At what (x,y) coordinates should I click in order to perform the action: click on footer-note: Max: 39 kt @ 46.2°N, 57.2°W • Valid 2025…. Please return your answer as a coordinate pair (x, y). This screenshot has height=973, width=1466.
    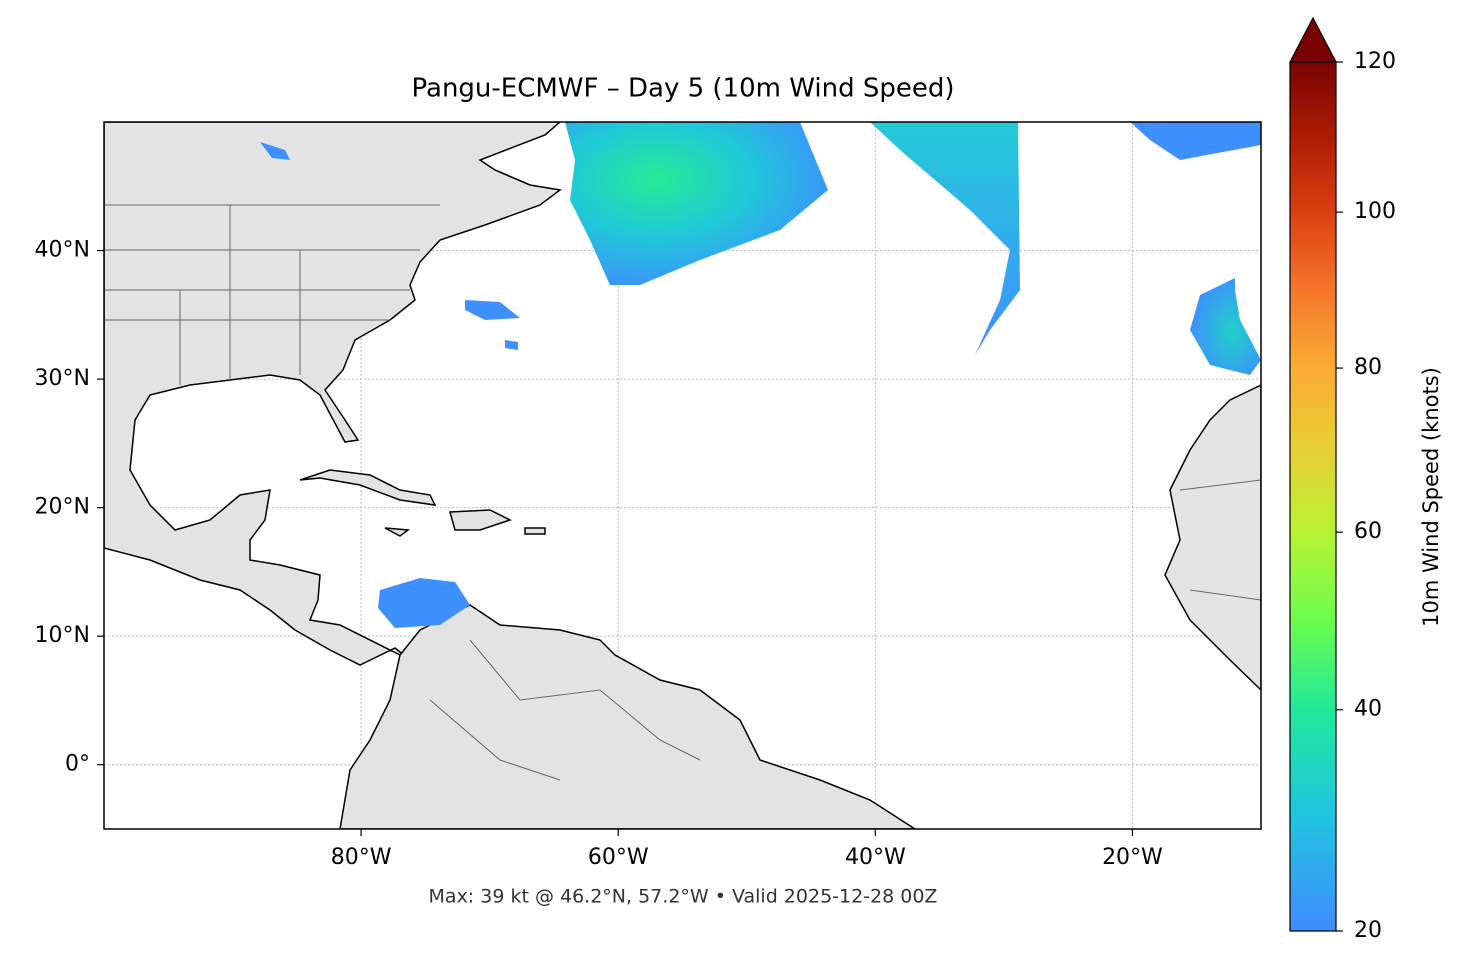
    Looking at the image, I should click on (683, 897).